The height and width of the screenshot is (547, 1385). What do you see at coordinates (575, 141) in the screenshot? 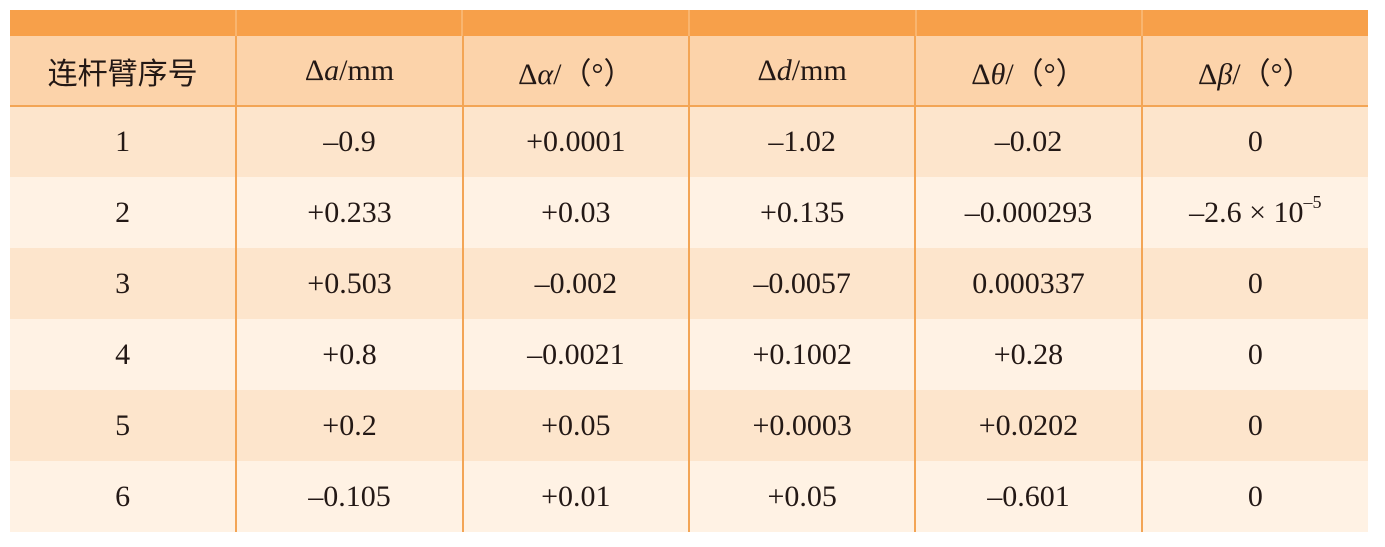
I see `cell: +0.0001` at bounding box center [575, 141].